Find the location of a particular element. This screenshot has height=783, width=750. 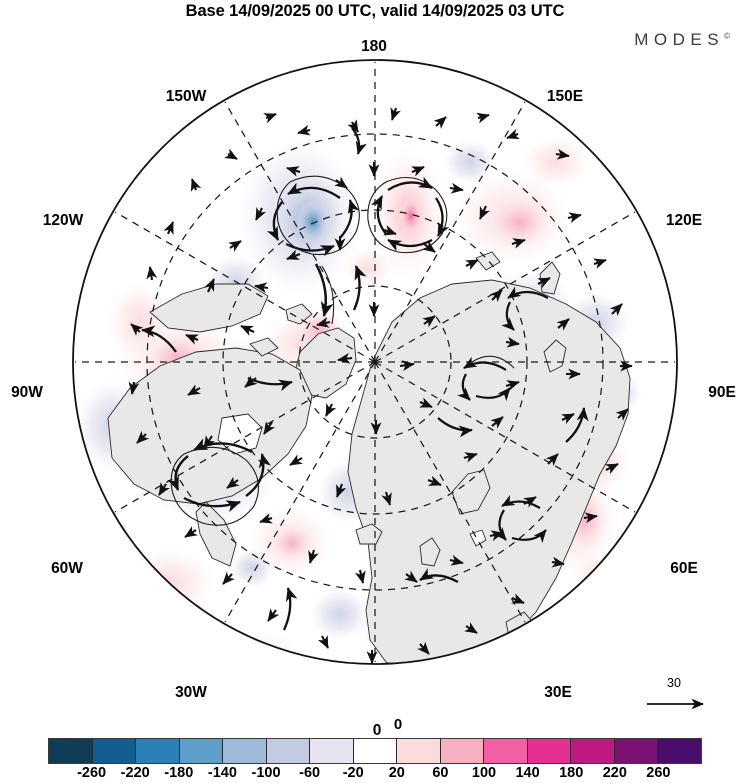

colorbar-swatches is located at coordinates (375, 751).